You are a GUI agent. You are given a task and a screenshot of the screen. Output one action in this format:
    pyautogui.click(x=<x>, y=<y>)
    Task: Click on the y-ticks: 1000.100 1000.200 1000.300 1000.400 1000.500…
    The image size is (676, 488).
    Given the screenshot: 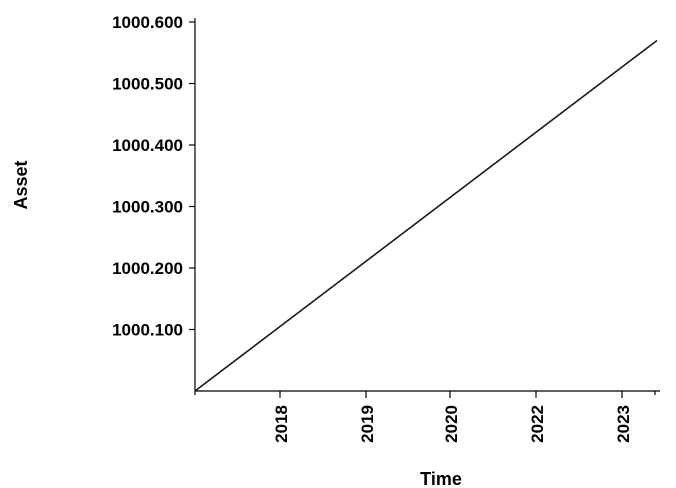 What is the action you would take?
    pyautogui.click(x=153, y=176)
    